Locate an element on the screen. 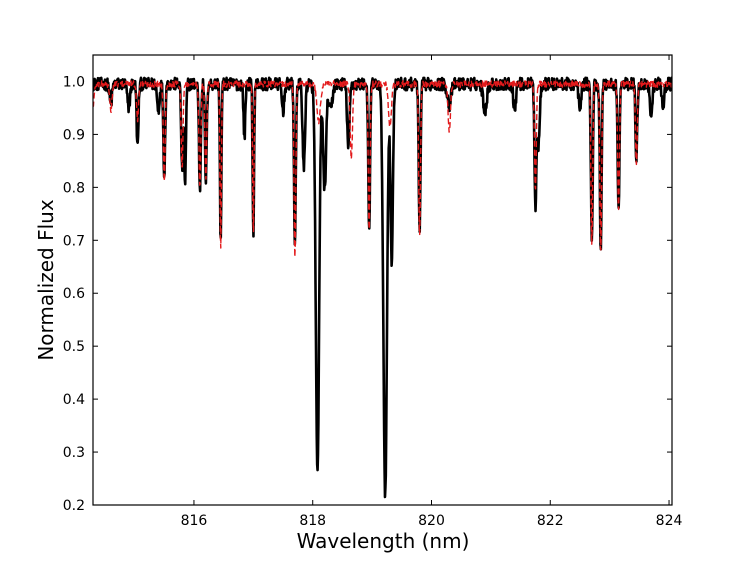 Image resolution: width=747 pixels, height=561 pixels. x-tick-label: 824 is located at coordinates (669, 521).